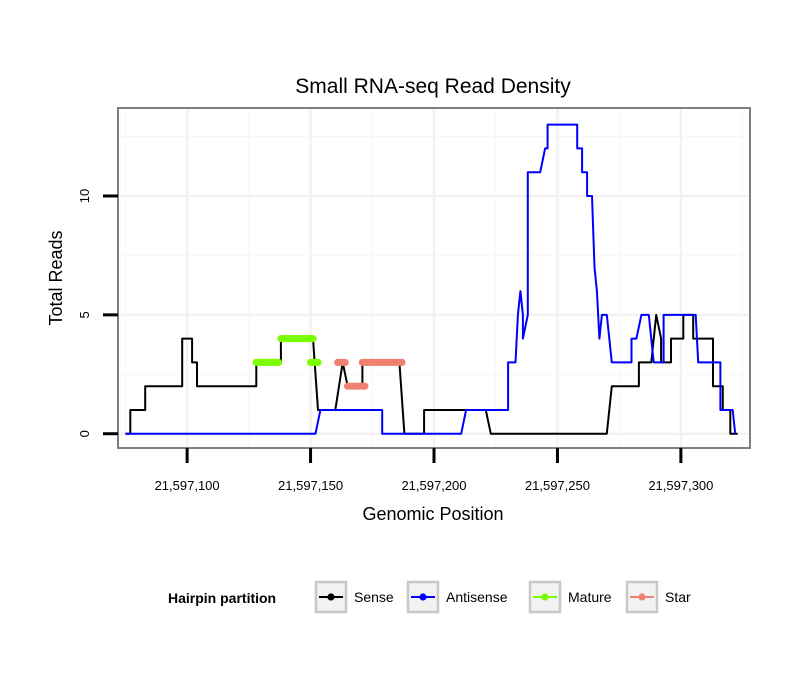 The height and width of the screenshot is (690, 810). What do you see at coordinates (477, 597) in the screenshot?
I see `legend-label-antisense: Antisense` at bounding box center [477, 597].